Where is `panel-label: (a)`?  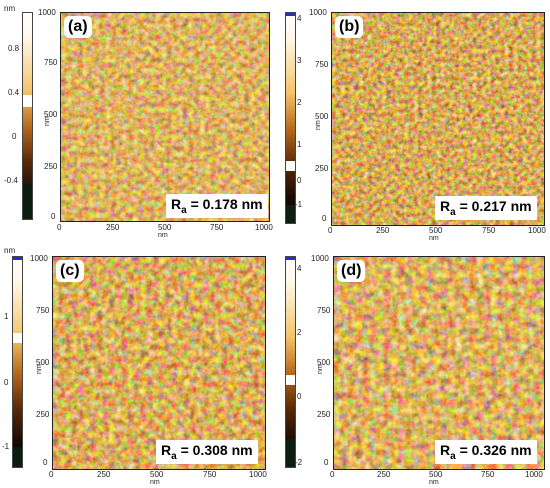 panel-label: (a) is located at coordinates (78, 27).